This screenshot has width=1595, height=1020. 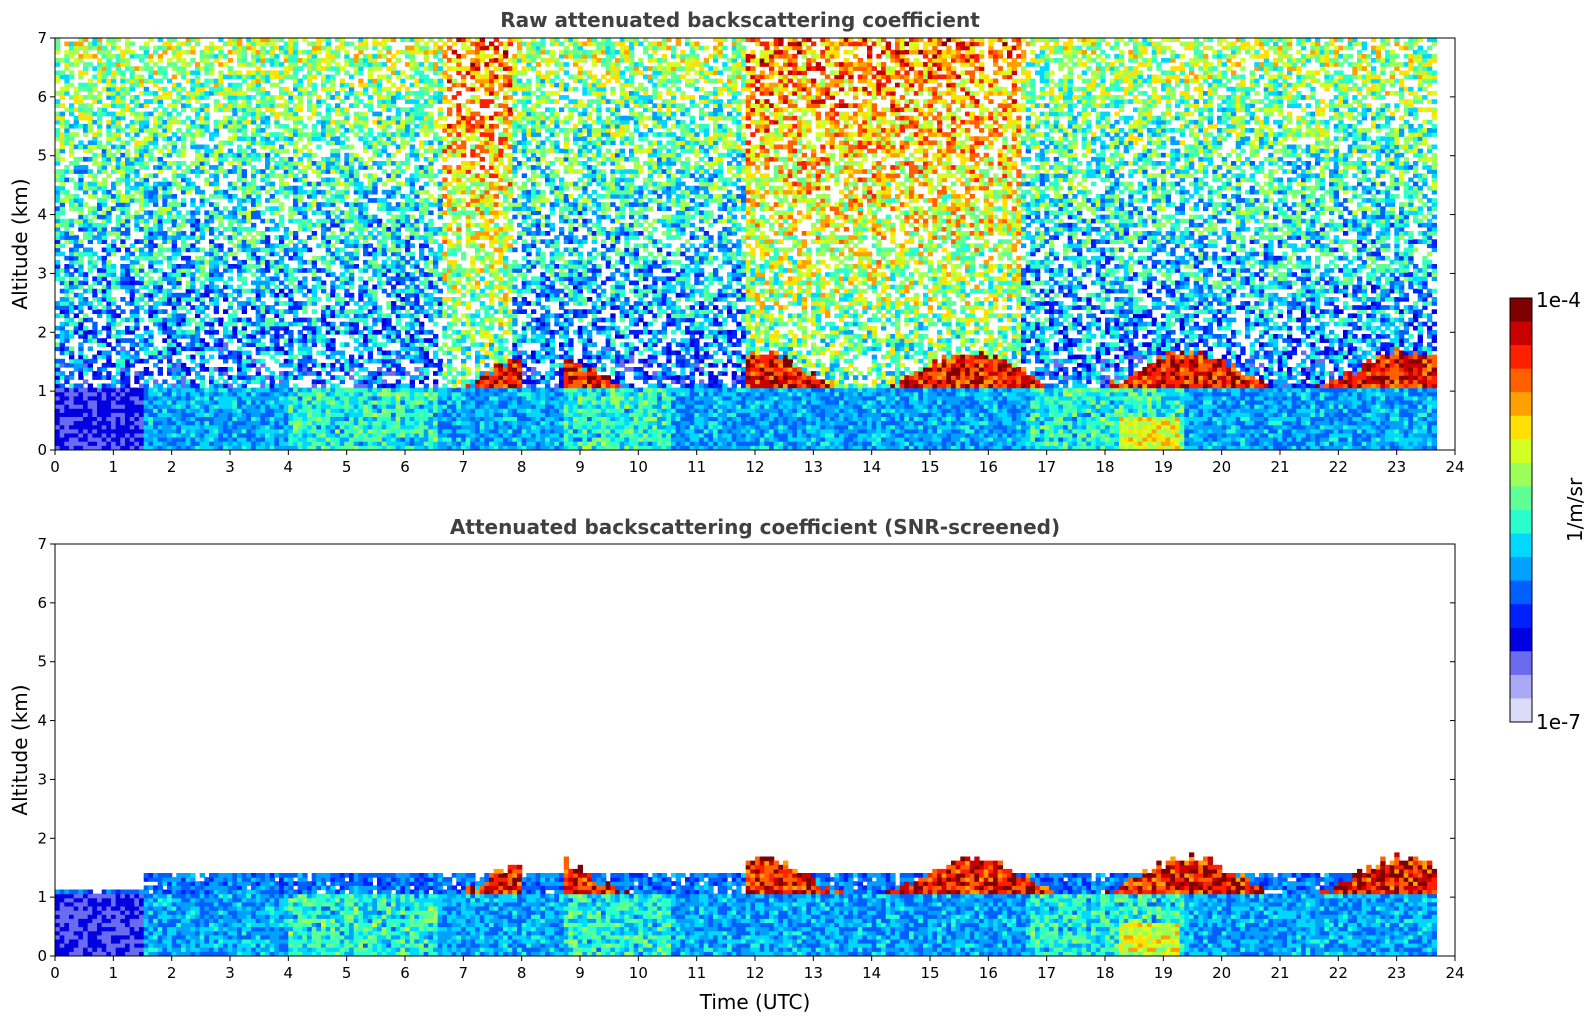 What do you see at coordinates (929, 973) in the screenshot?
I see `bottom-x-tick-label: 15` at bounding box center [929, 973].